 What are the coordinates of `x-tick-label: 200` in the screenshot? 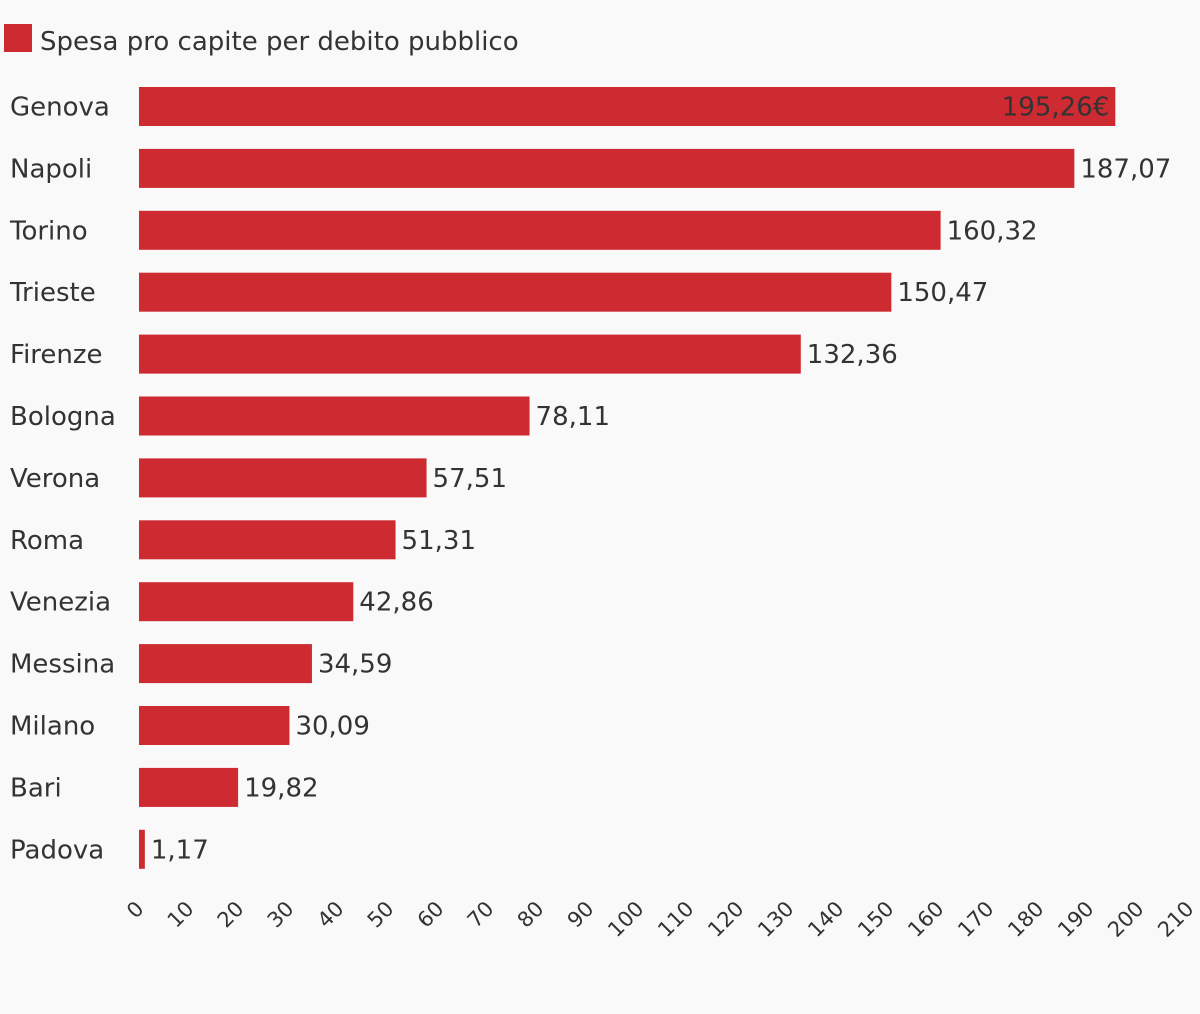 It's located at (1125, 919).